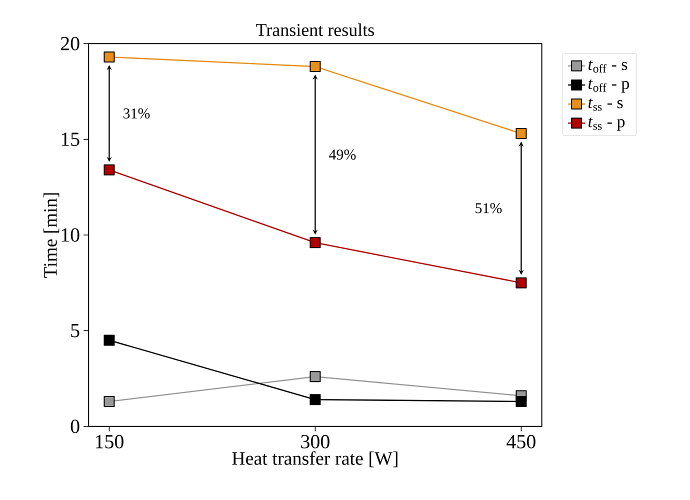  What do you see at coordinates (608, 86) in the screenshot?
I see `legend-label: t$_{off}$ - p` at bounding box center [608, 86].